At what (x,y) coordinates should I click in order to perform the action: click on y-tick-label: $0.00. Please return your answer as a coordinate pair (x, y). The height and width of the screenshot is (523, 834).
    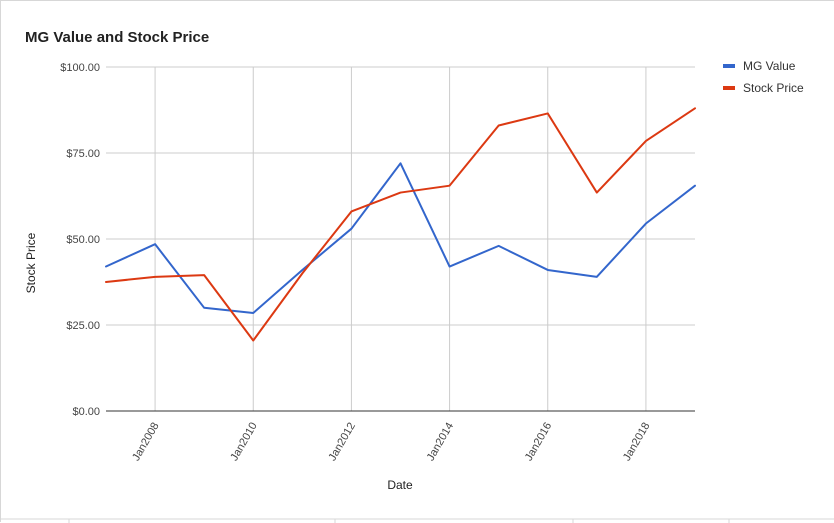
    Looking at the image, I should click on (86, 412).